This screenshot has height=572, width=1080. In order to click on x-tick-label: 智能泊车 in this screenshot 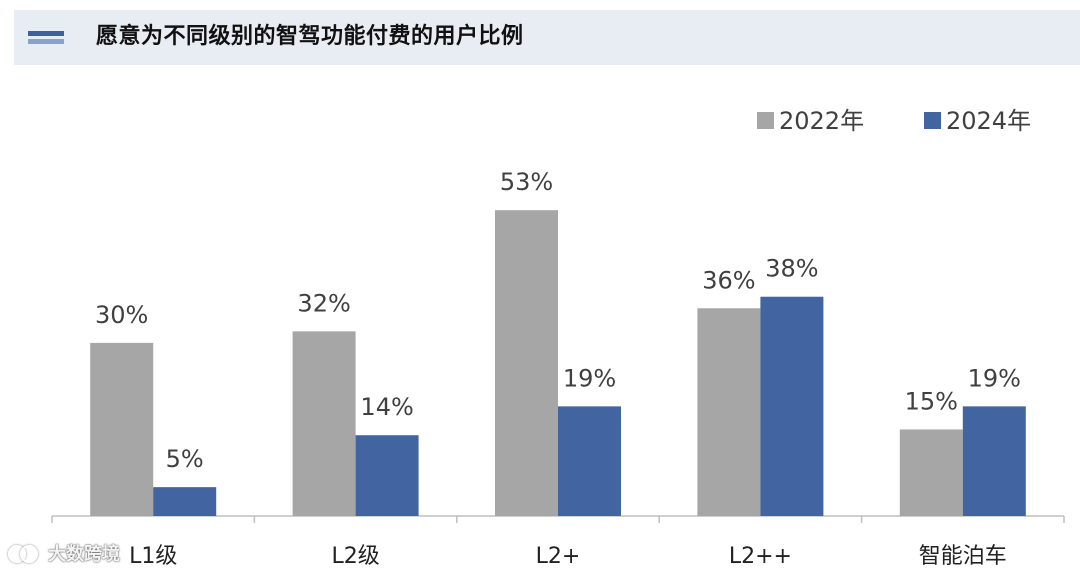, I will do `click(963, 556)`.